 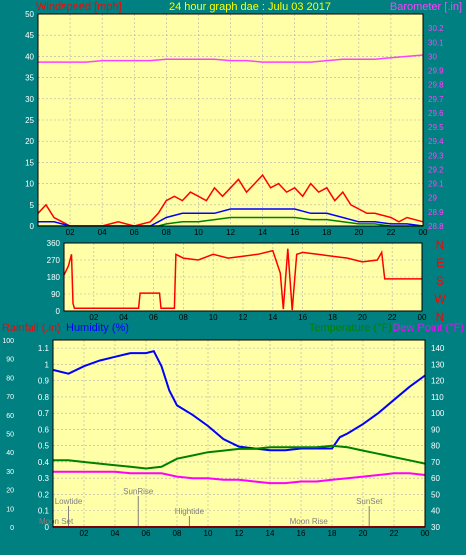 What do you see at coordinates (437, 397) in the screenshot?
I see `temperature-tick-label: 110` at bounding box center [437, 397].